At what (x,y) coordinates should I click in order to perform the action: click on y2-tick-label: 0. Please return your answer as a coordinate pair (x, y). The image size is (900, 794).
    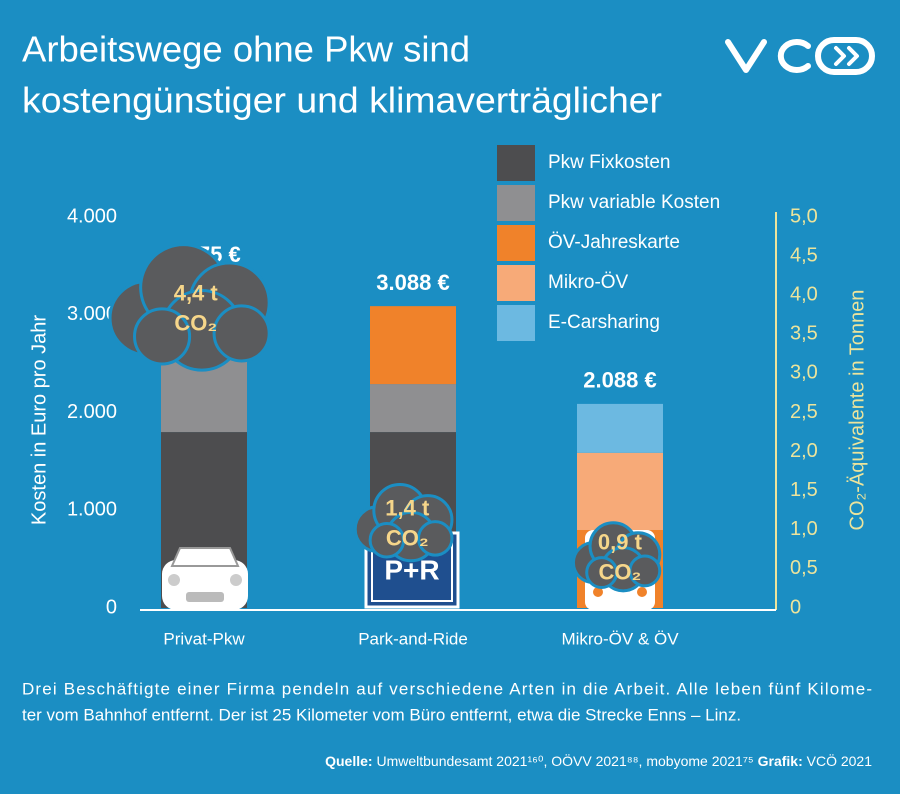
    Looking at the image, I should click on (795, 607).